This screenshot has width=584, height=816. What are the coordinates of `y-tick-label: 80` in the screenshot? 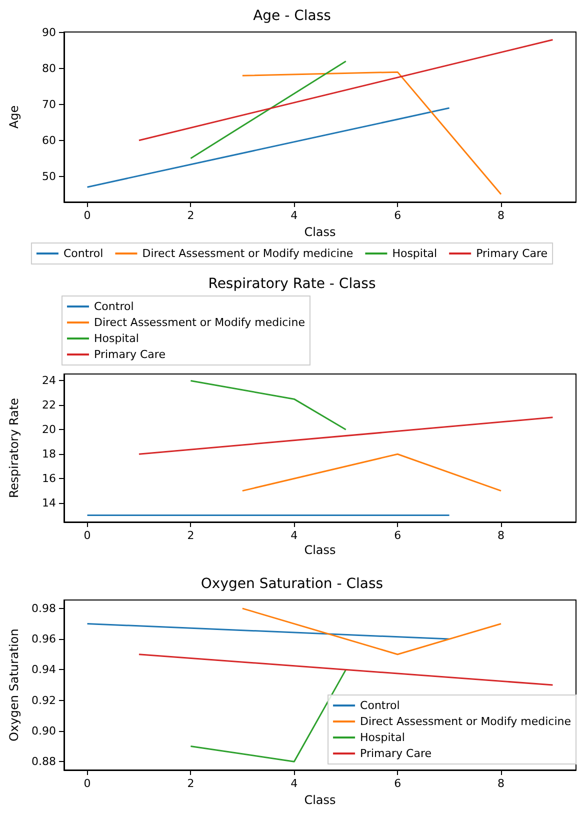 It's located at (49, 68).